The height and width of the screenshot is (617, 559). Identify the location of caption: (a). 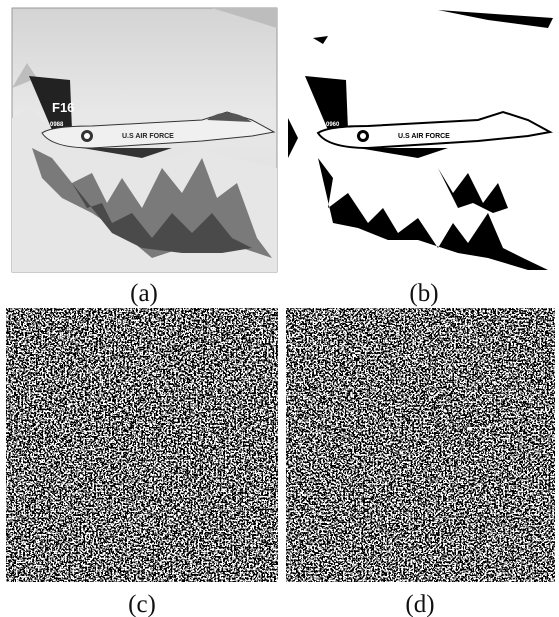
(144, 293).